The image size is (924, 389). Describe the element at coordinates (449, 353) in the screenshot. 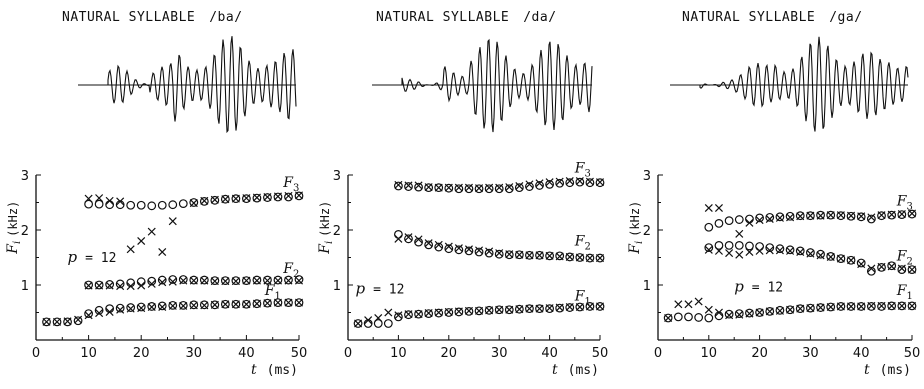

I see `x-tick-label: 20` at that location.